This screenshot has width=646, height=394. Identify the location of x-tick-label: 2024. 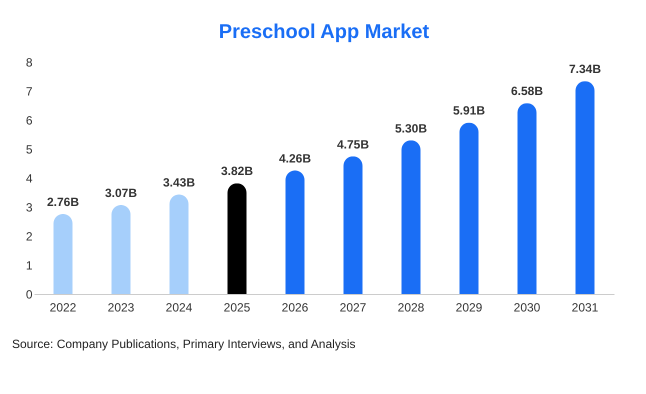
(179, 307).